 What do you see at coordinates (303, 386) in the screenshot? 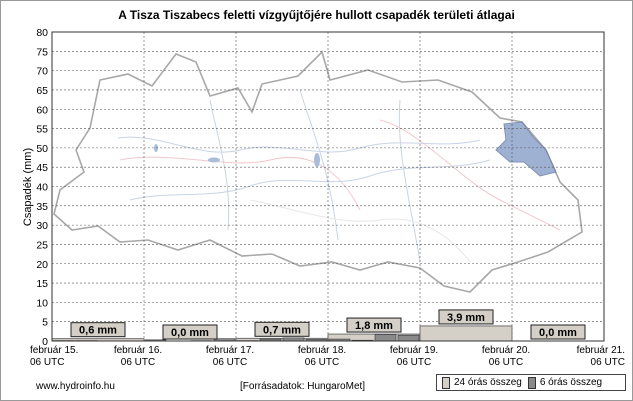
I see `data-source-label: [Forrásadatok: HungaroMet]` at bounding box center [303, 386].